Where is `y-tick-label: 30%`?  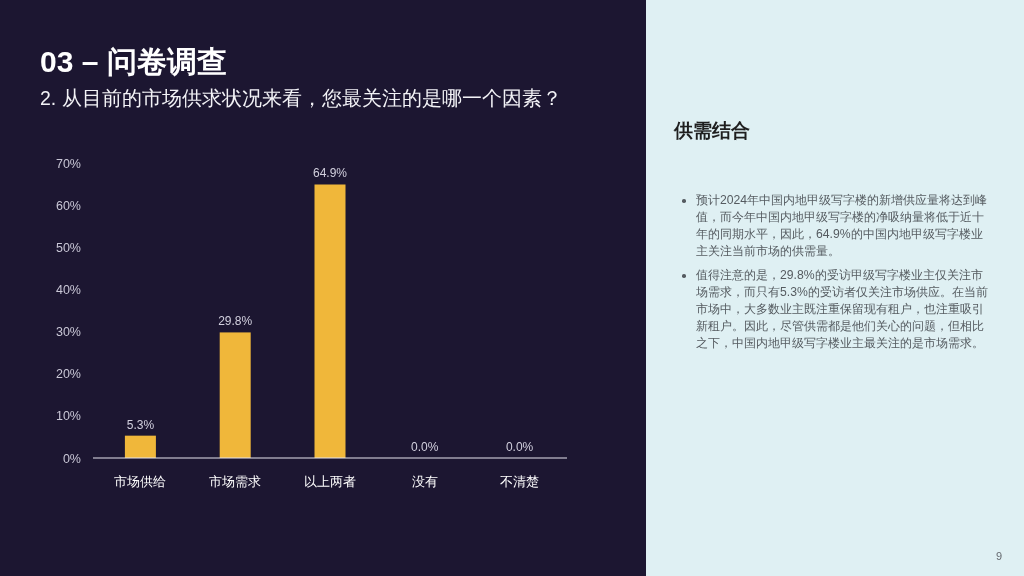 y-tick-label: 30% is located at coordinates (68, 332).